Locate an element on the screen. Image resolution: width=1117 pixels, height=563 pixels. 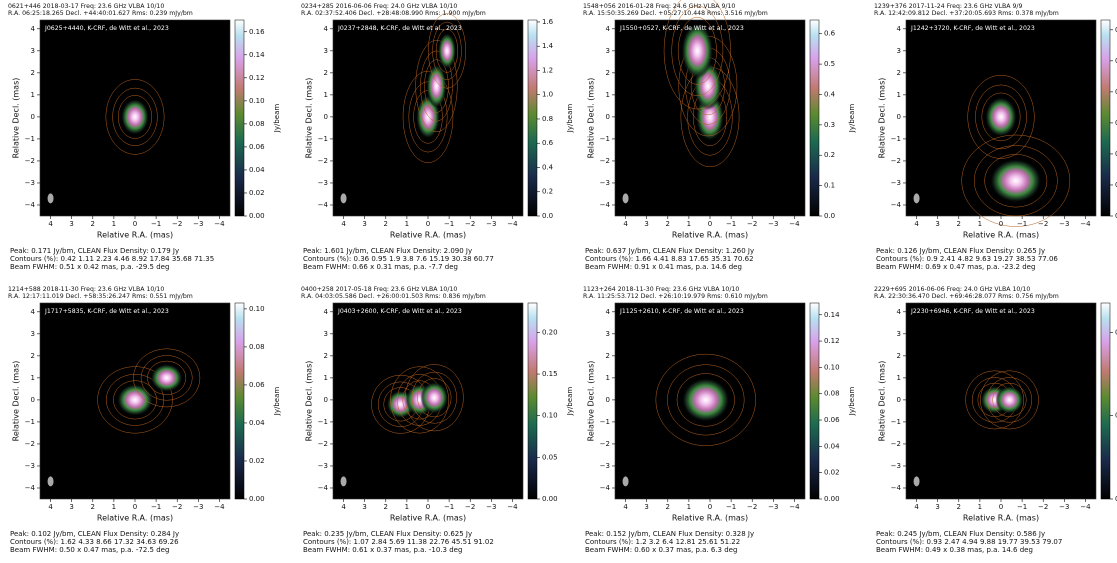
y-tick-label: 3 is located at coordinates (33, 51).